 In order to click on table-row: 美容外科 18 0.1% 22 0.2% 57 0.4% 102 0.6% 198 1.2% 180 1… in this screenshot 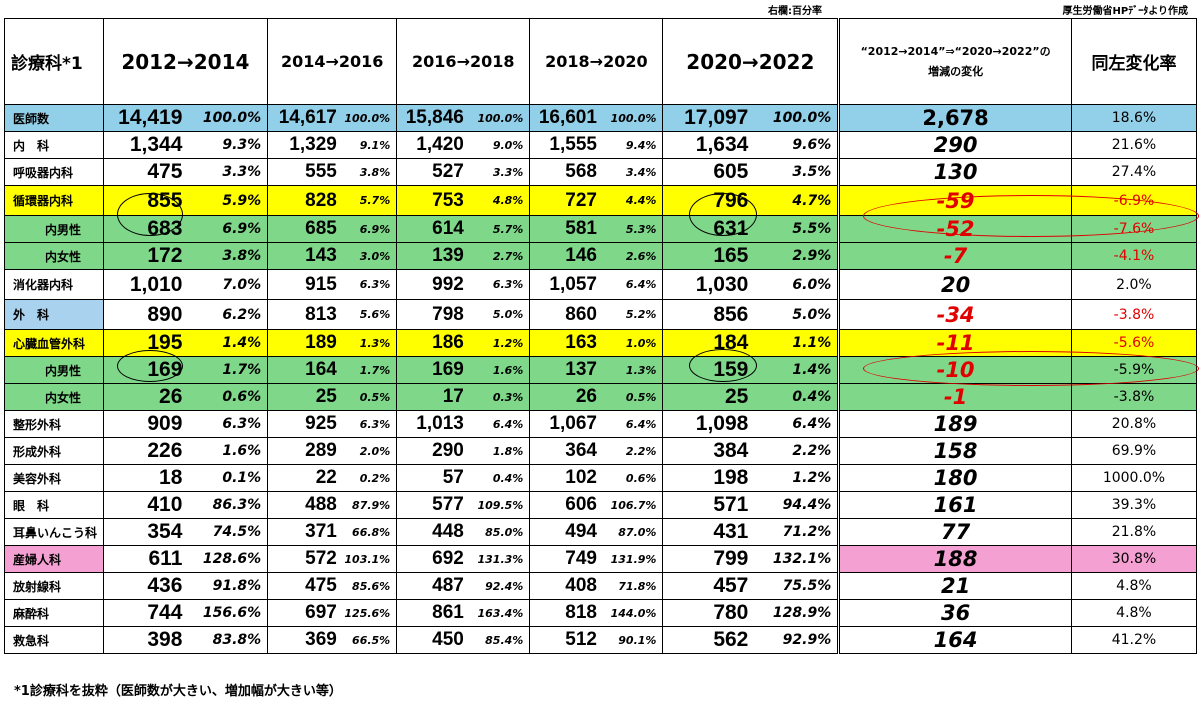, I will do `click(601, 478)`.